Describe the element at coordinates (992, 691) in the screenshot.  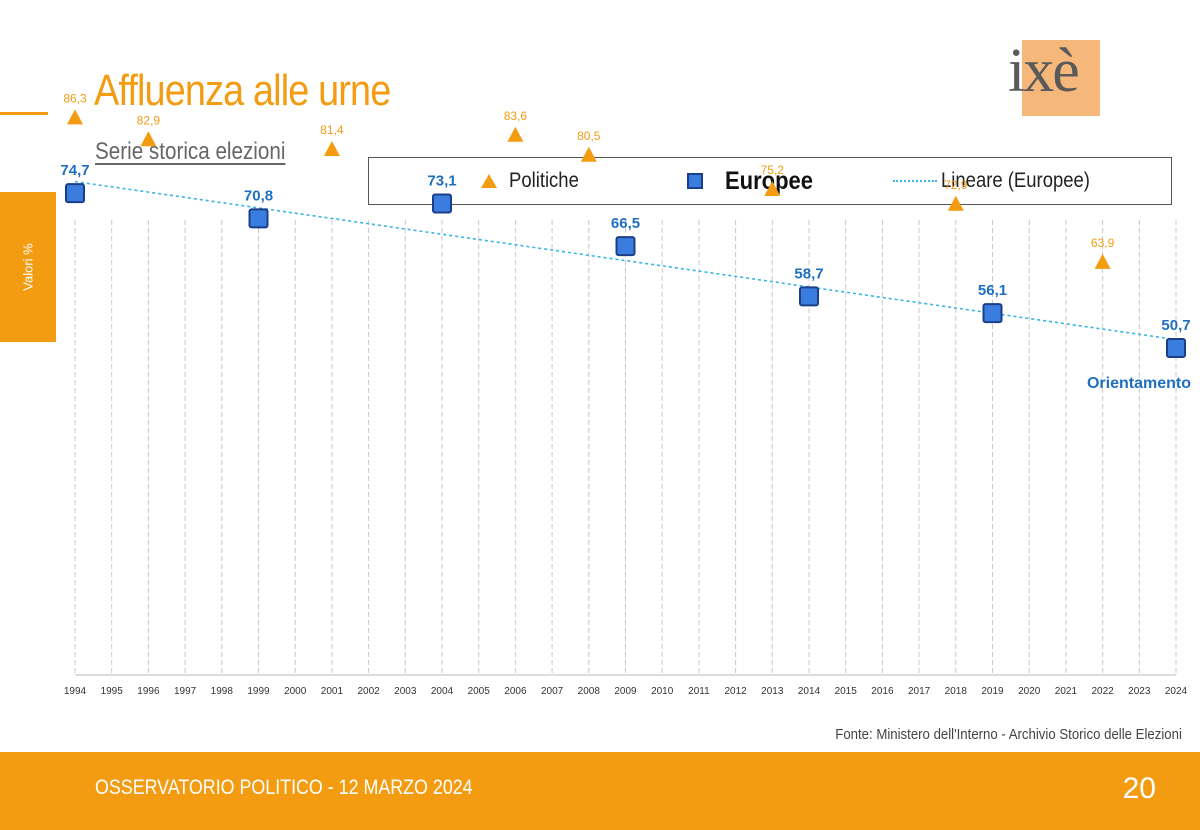
I see `x-tick-label: 2019` at that location.